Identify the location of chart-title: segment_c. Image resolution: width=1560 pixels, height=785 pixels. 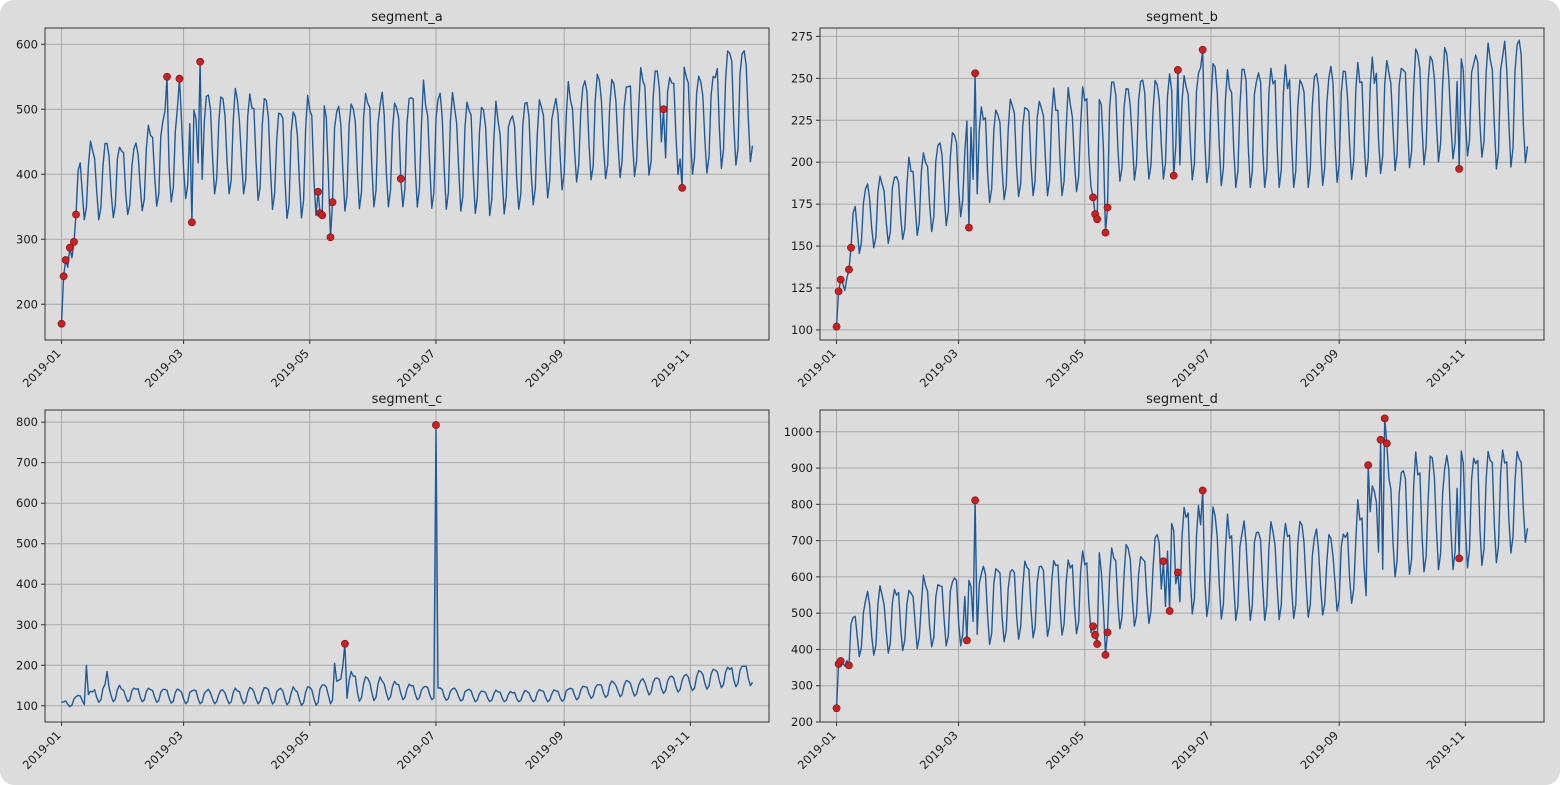
(407, 399).